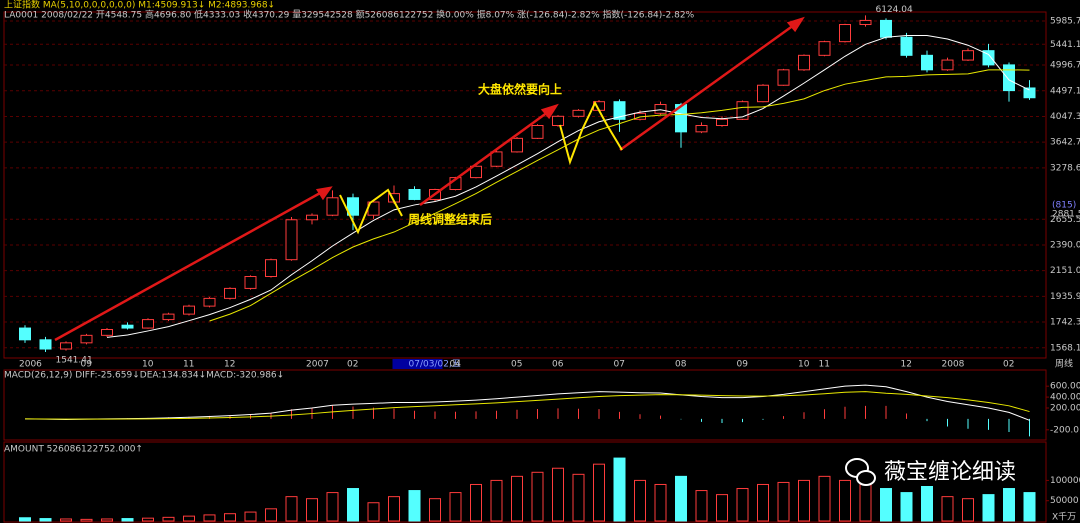  Describe the element at coordinates (1065, 245) in the screenshot. I see `y-tick-label: 2390.0` at that location.